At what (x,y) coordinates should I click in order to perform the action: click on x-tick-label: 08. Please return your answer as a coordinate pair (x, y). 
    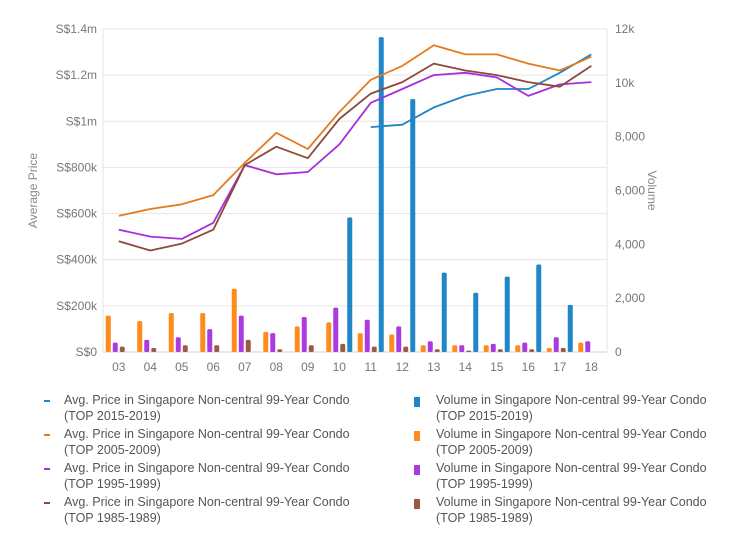
    Looking at the image, I should click on (277, 367).